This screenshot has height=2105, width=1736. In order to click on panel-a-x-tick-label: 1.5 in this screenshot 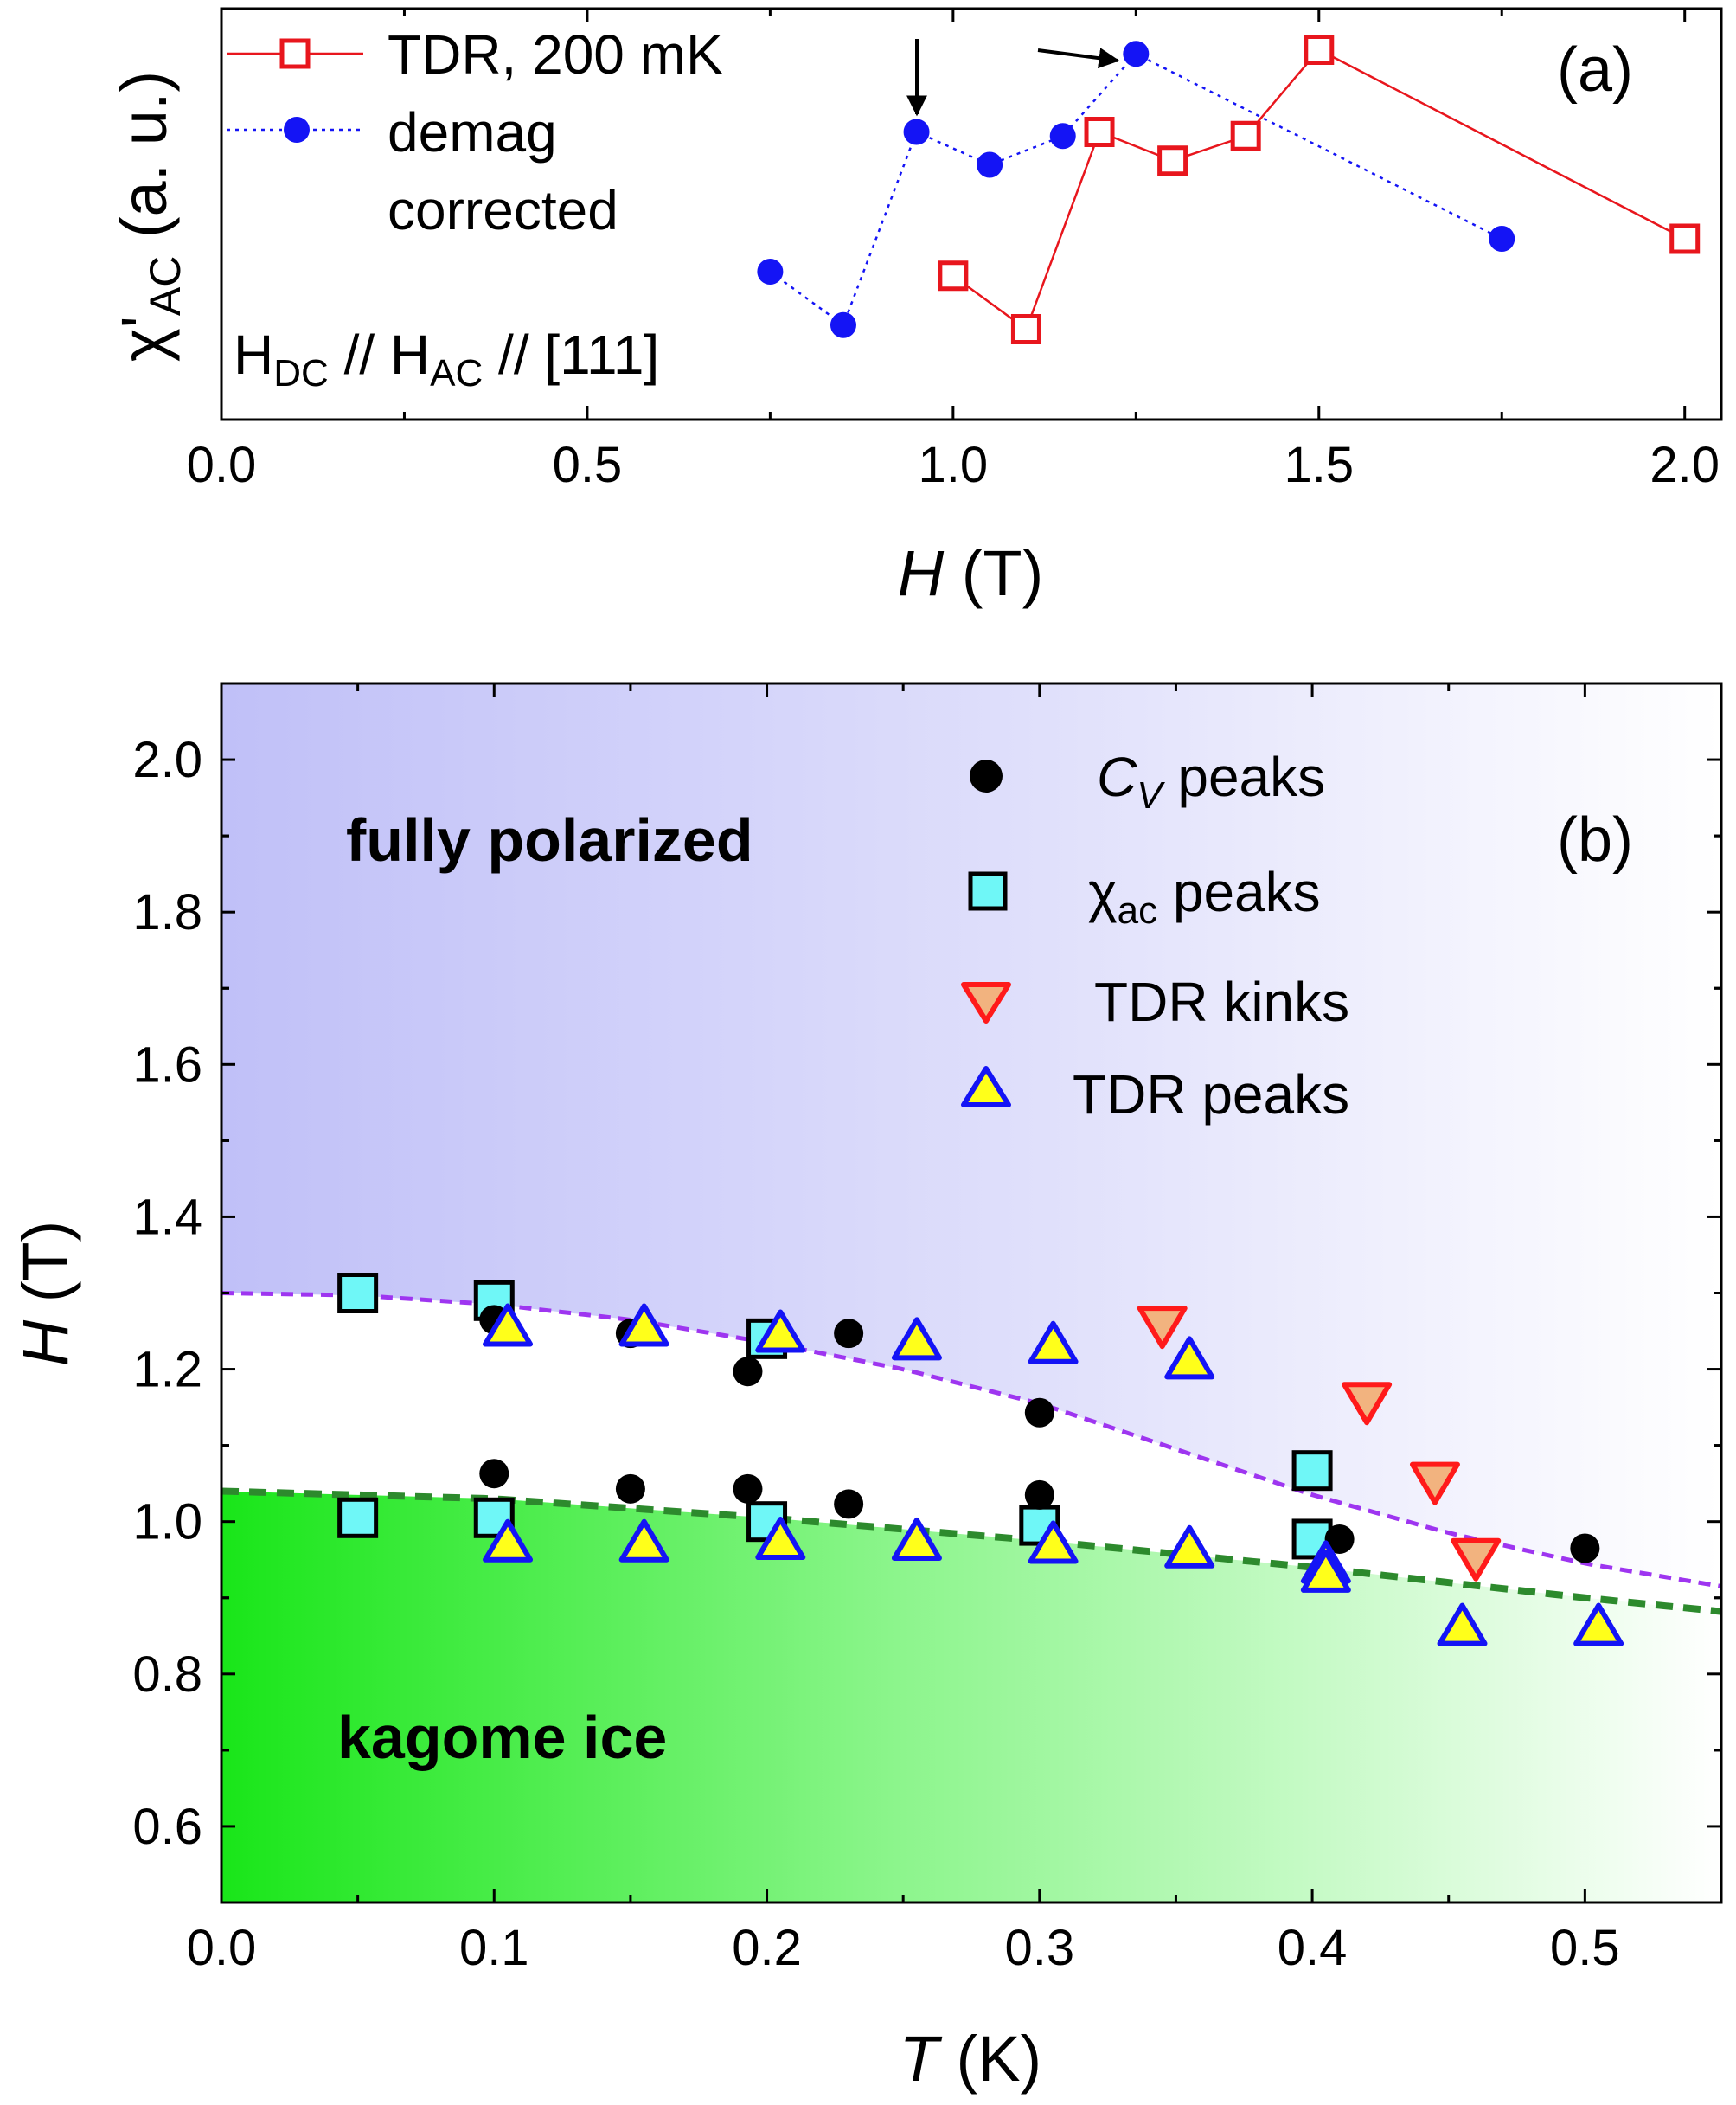, I will do `click(1319, 465)`.